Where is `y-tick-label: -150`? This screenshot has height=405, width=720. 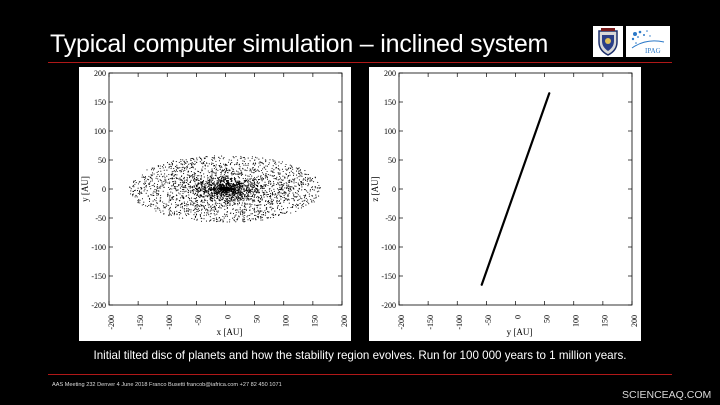
y-tick-label: -150 is located at coordinates (98, 276).